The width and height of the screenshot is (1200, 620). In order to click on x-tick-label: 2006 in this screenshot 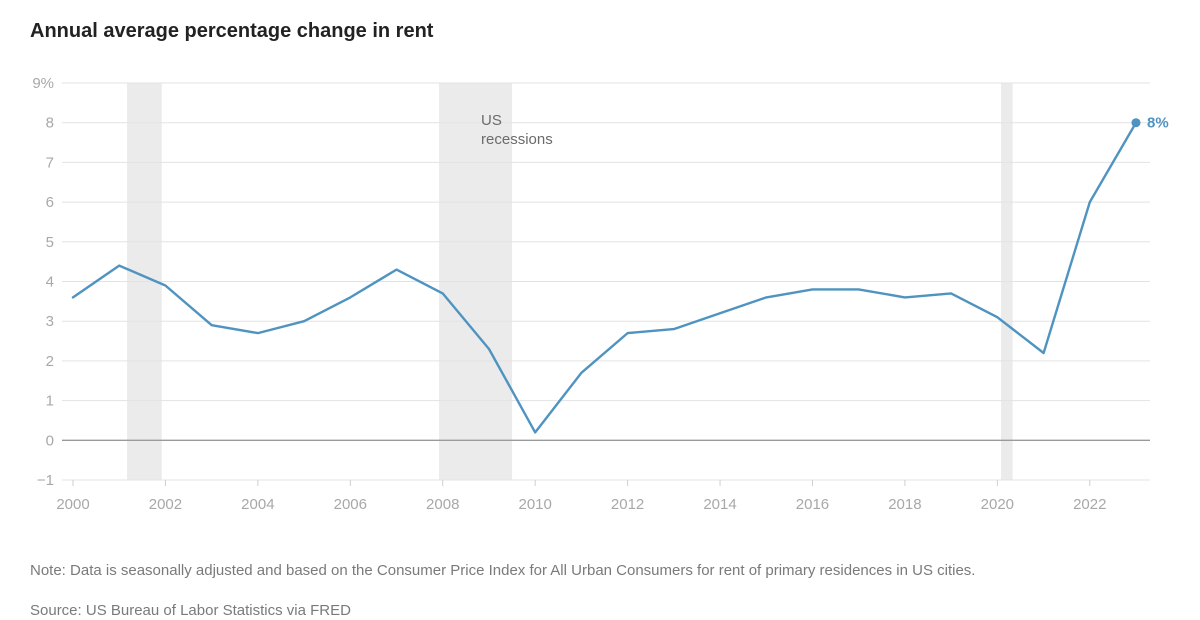, I will do `click(350, 504)`.